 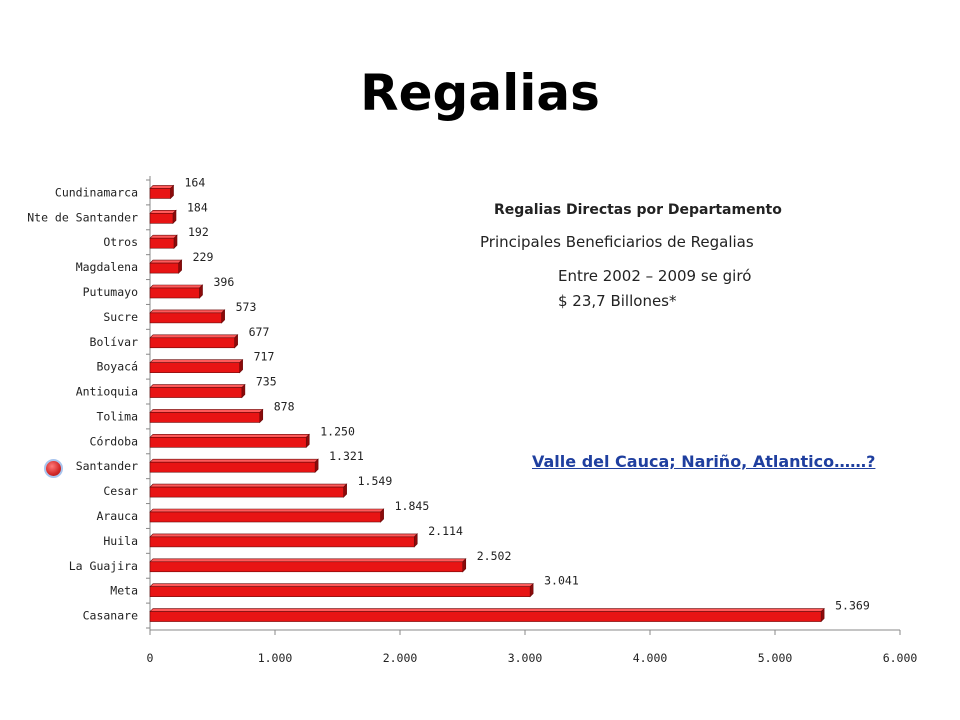 What do you see at coordinates (114, 342) in the screenshot?
I see `category-label: Bolívar` at bounding box center [114, 342].